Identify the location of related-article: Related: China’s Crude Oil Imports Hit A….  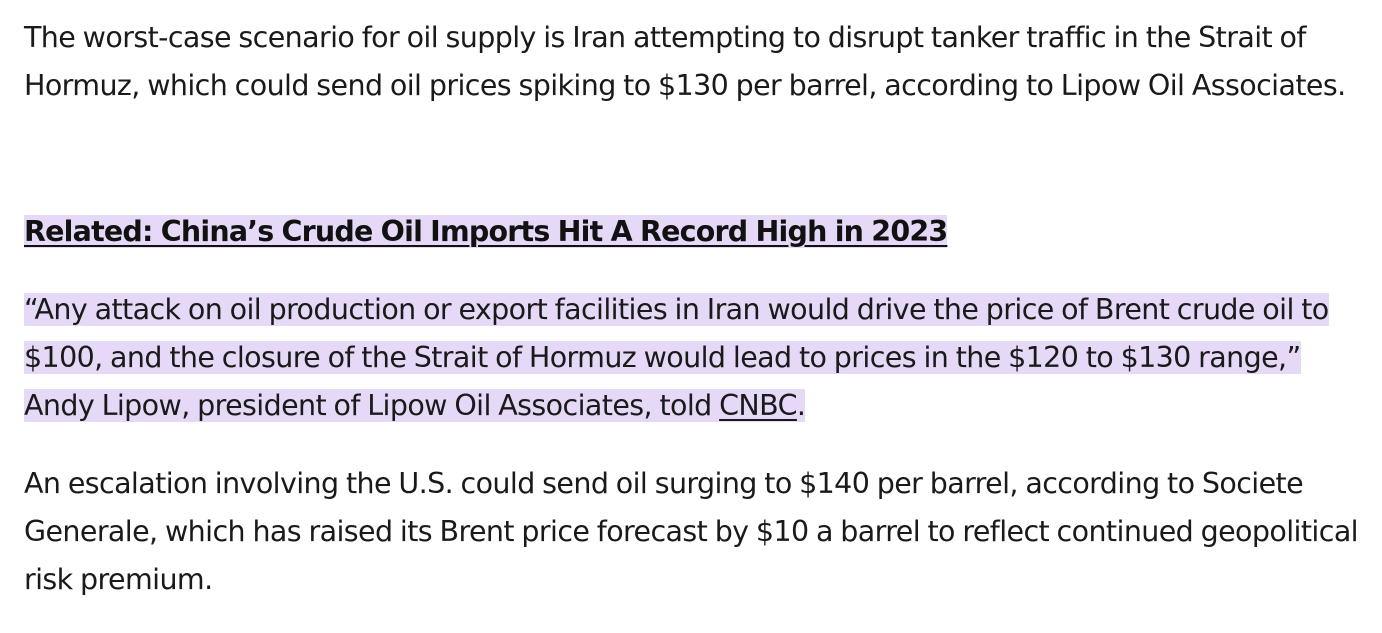
(486, 232).